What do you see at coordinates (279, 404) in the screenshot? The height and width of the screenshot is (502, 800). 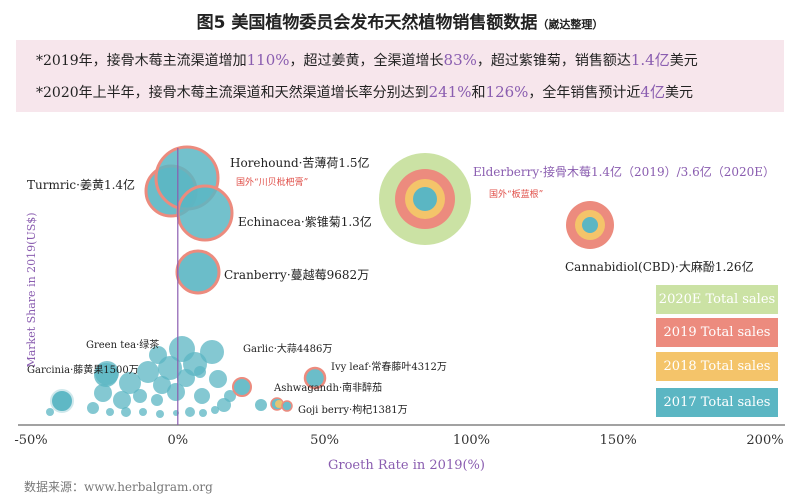 I see `goji-inner` at bounding box center [279, 404].